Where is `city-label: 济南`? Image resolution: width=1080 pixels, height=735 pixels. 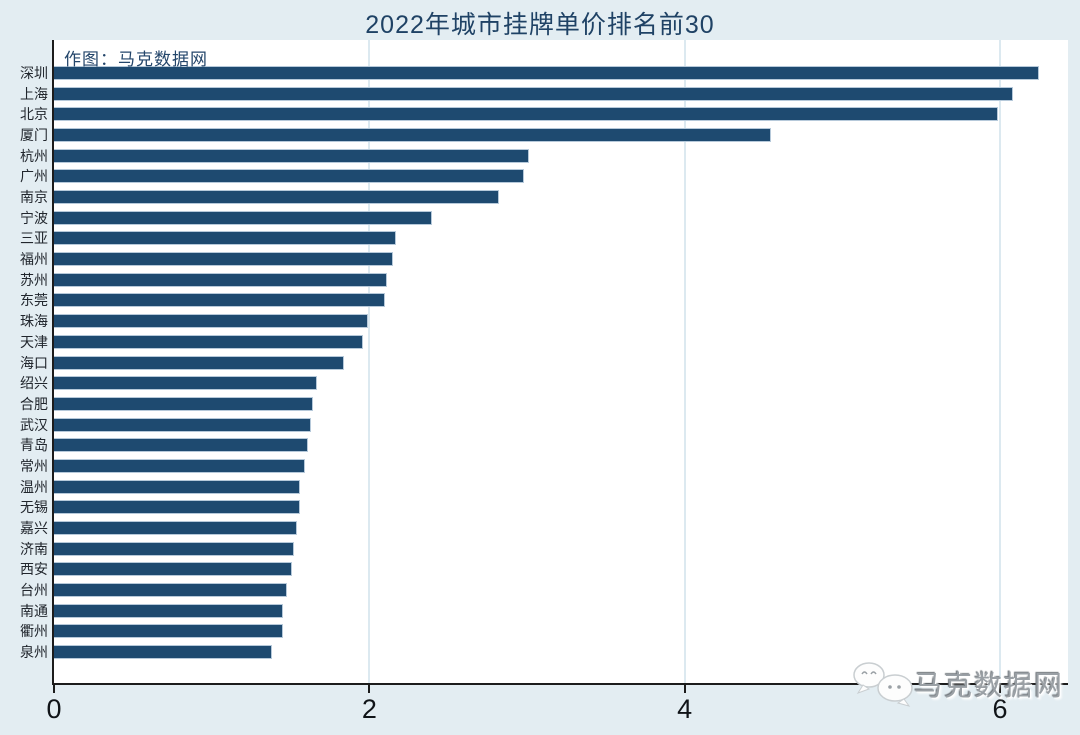
city-label: 济南 is located at coordinates (34, 548).